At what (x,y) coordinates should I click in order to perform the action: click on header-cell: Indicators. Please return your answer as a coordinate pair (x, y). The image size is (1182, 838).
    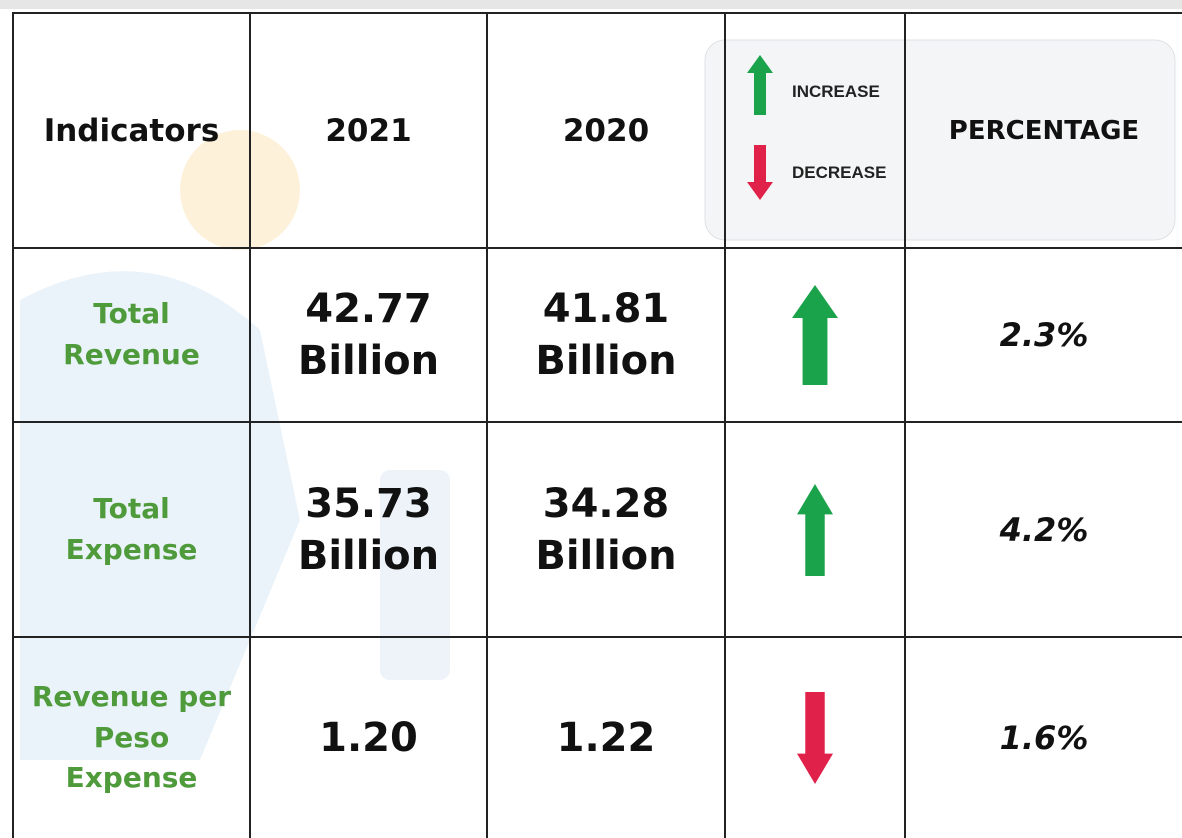
    Looking at the image, I should click on (131, 130).